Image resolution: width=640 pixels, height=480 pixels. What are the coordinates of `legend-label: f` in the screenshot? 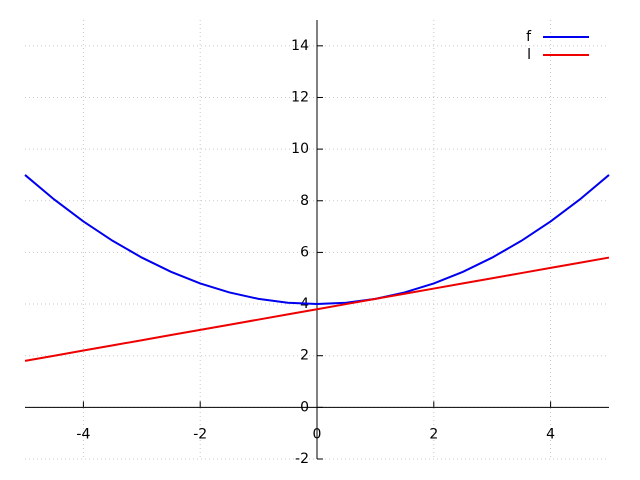 It's located at (529, 37).